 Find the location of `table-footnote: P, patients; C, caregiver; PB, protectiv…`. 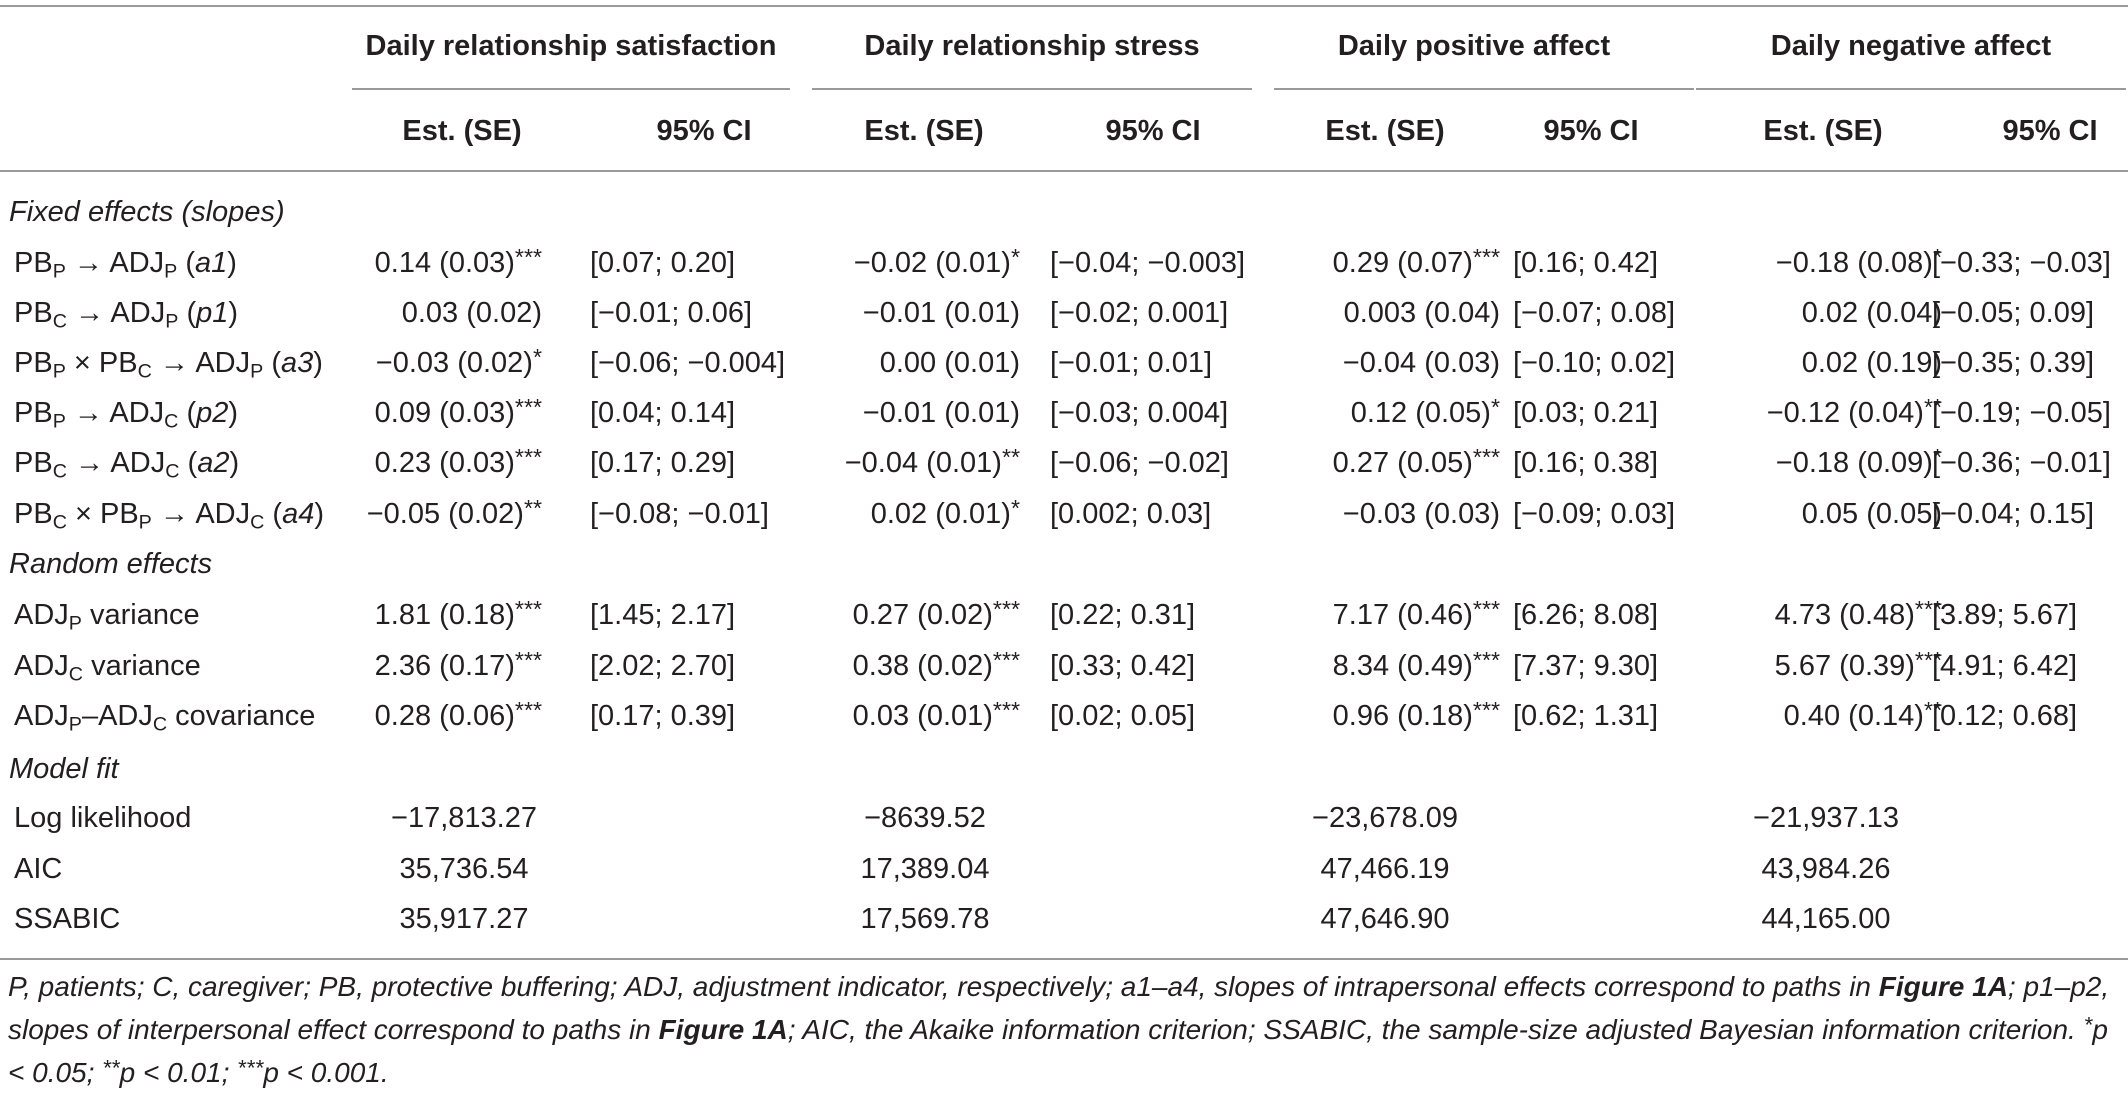

table-footnote: P, patients; C, caregiver; PB, protectiv… is located at coordinates (1059, 1029).